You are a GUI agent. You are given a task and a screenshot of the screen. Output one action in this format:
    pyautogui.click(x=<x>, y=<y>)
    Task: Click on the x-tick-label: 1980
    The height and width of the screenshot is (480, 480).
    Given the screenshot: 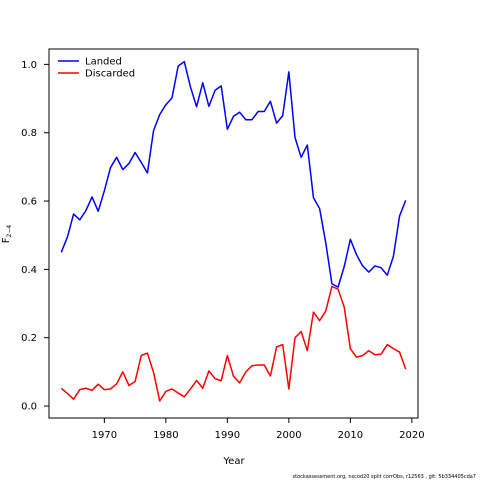 What is the action you would take?
    pyautogui.click(x=165, y=435)
    